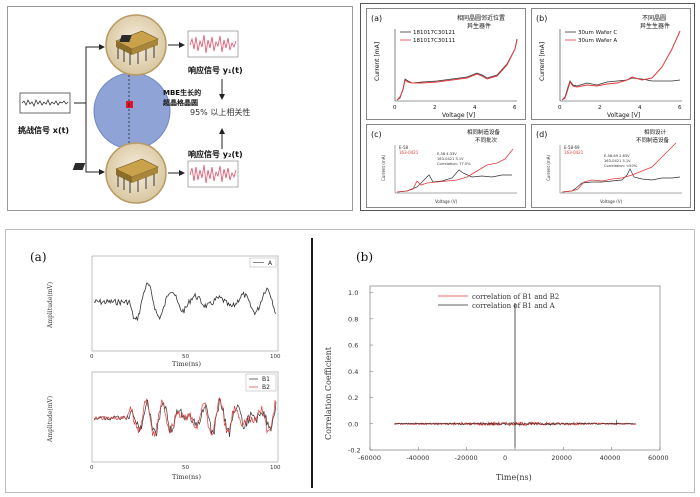 The image size is (700, 497). Describe the element at coordinates (95, 139) in the screenshot. I see `arrow-to-chip2` at that location.